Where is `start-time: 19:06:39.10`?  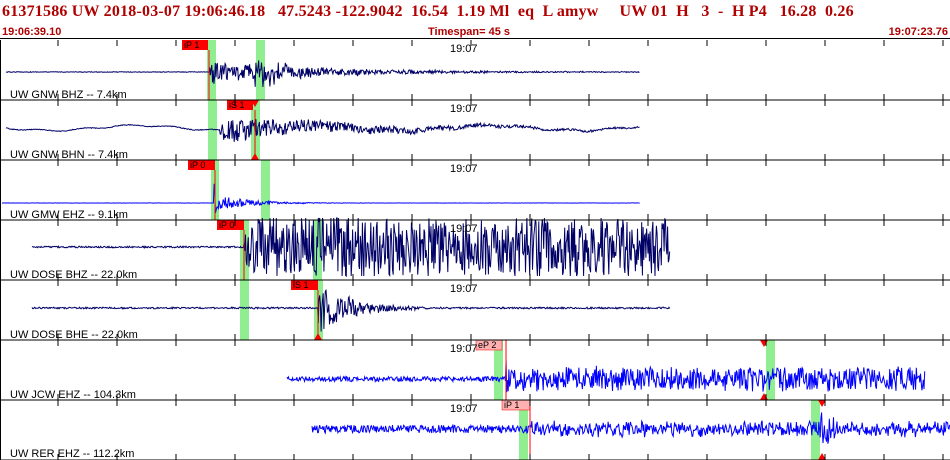
start-time: 19:06:39.10 is located at coordinates (32, 32).